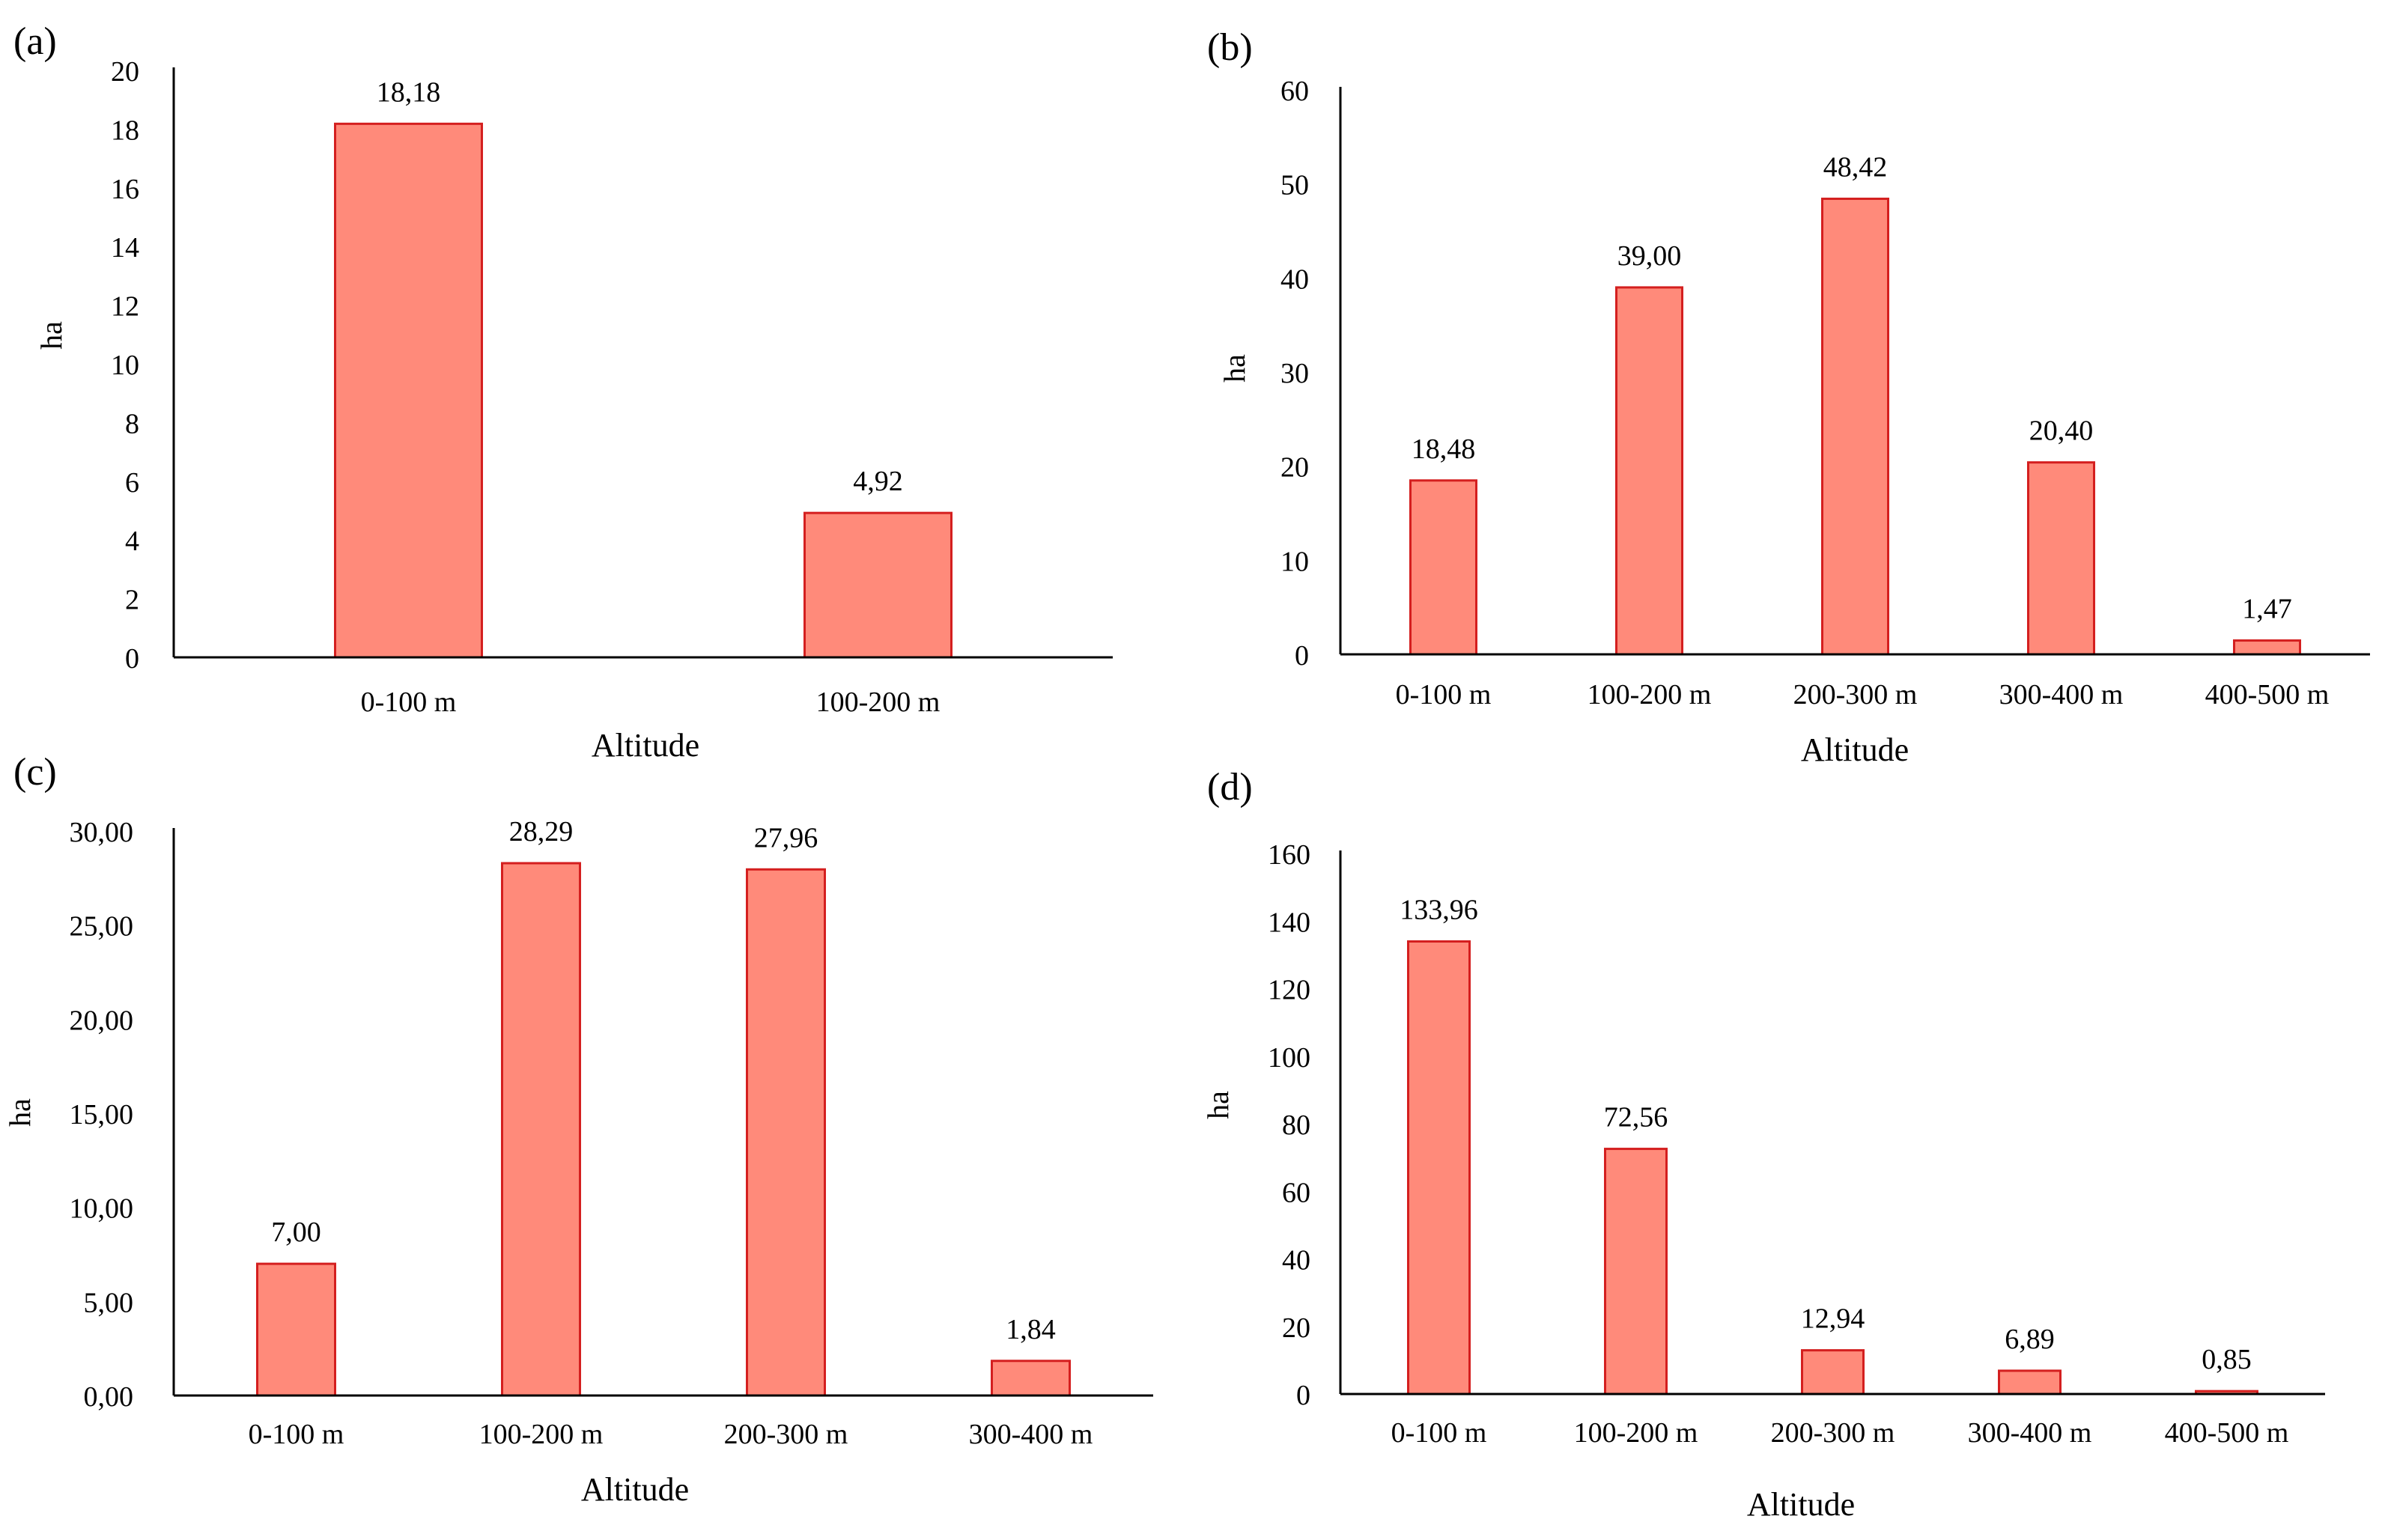 This screenshot has width=2385, height=1540. Describe the element at coordinates (1289, 990) in the screenshot. I see `y-tick-label: 120` at that location.